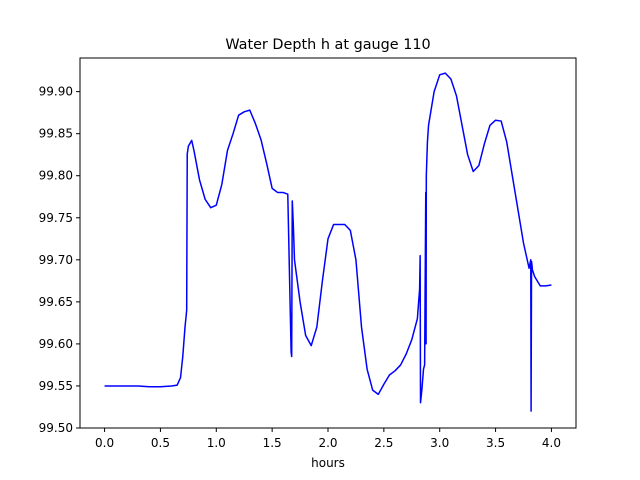 Image resolution: width=640 pixels, height=480 pixels. Describe the element at coordinates (551, 443) in the screenshot. I see `x-tick-label: 4.0` at that location.